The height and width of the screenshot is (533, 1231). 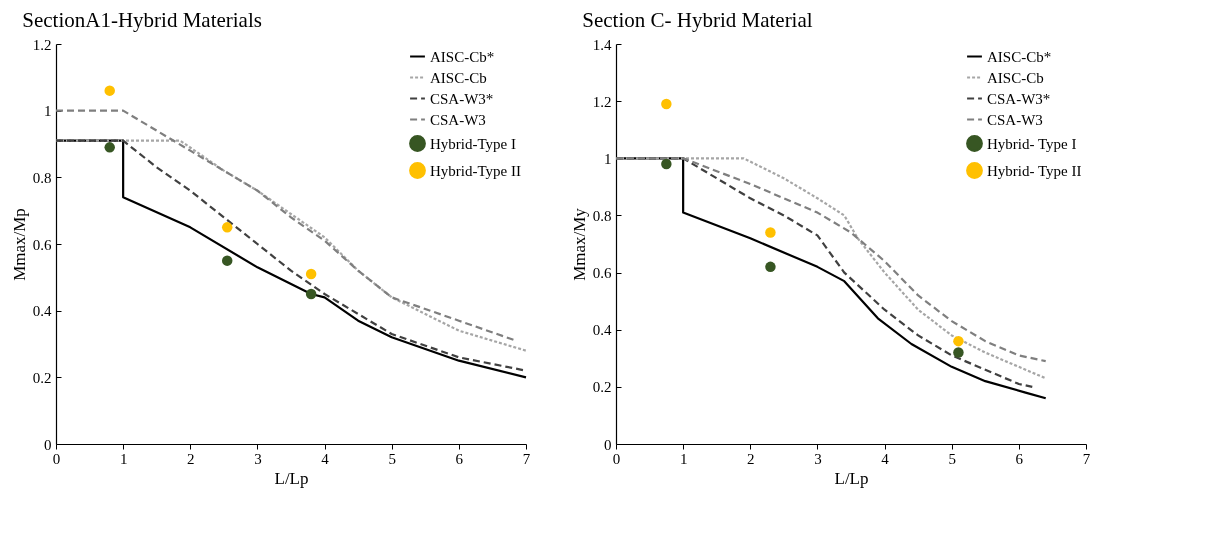 I want to click on y-axis-title: Mmax/My, so click(x=579, y=244).